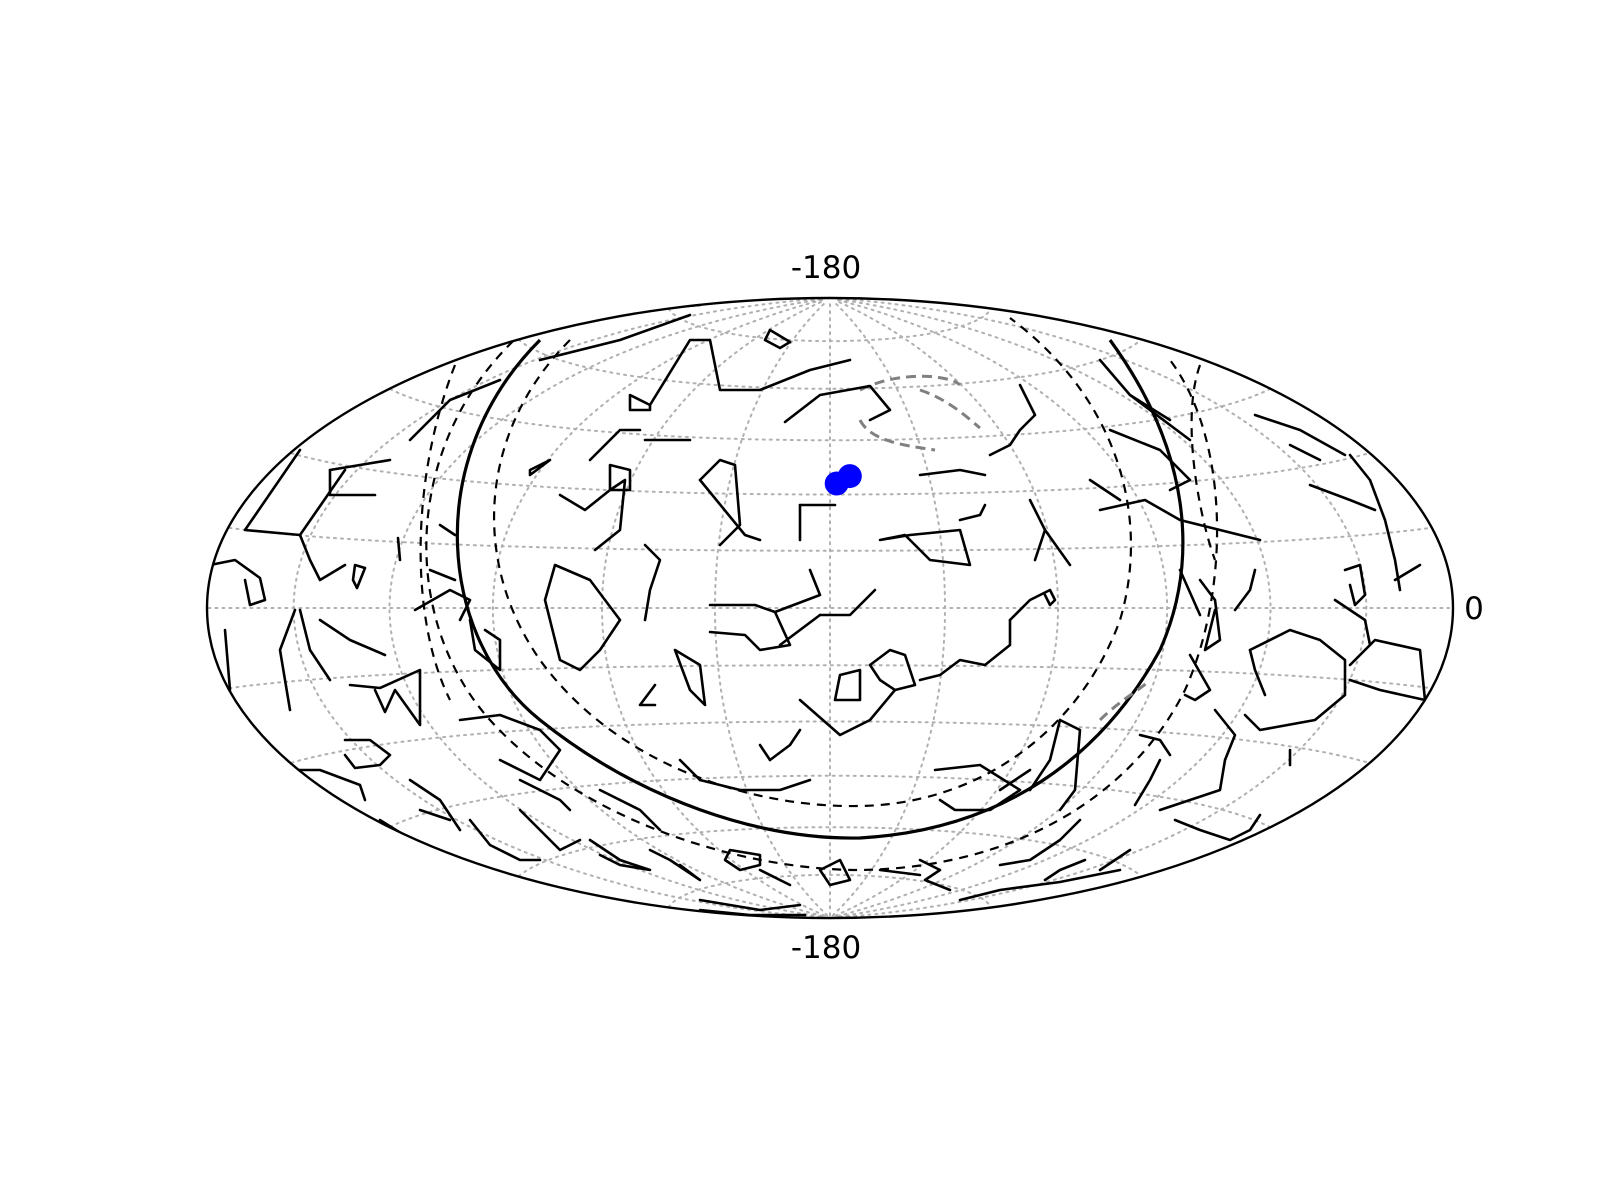 The height and width of the screenshot is (1200, 1600). I want to click on bottom-longitude-label: -180, so click(826, 948).